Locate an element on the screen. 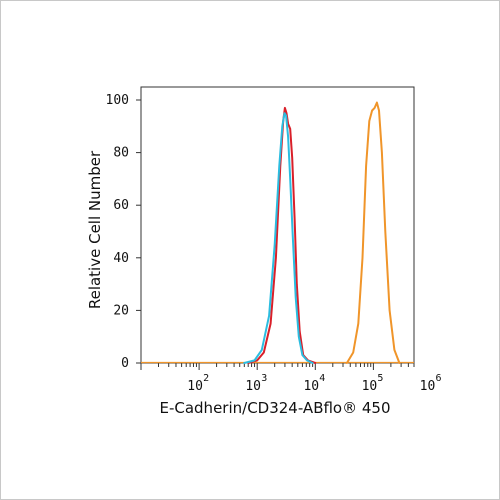 The height and width of the screenshot is (500, 500). x-tick-label: 10² is located at coordinates (198, 383).